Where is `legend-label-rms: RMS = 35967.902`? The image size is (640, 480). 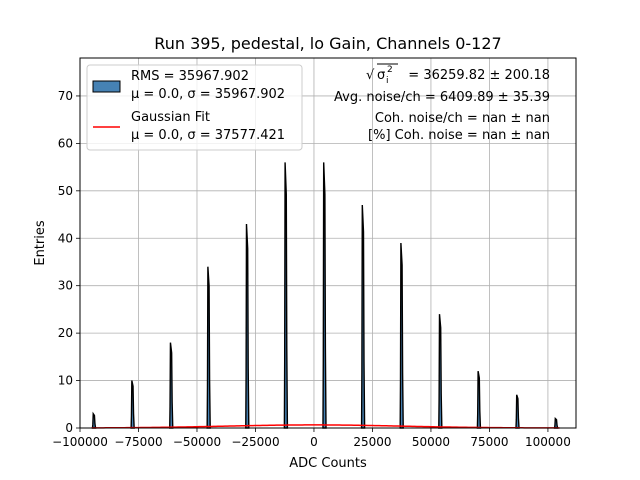
legend-label-rms: RMS = 35967.902 is located at coordinates (190, 76).